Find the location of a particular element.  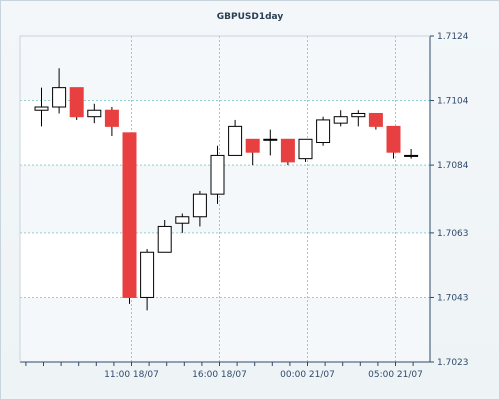

y-tick-label: 1.7084 is located at coordinates (453, 166).